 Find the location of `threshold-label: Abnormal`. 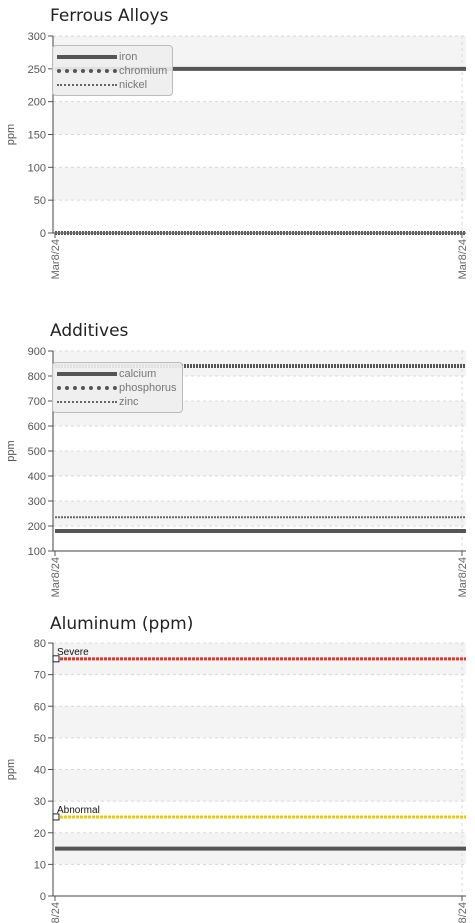

threshold-label: Abnormal is located at coordinates (78, 810).